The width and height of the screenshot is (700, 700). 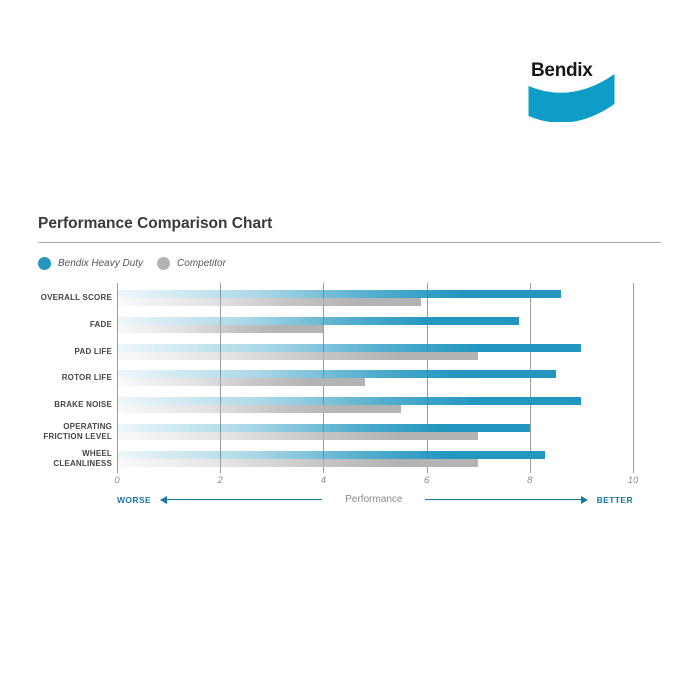 I want to click on category-label: ROTOR LIFE, so click(x=86, y=378).